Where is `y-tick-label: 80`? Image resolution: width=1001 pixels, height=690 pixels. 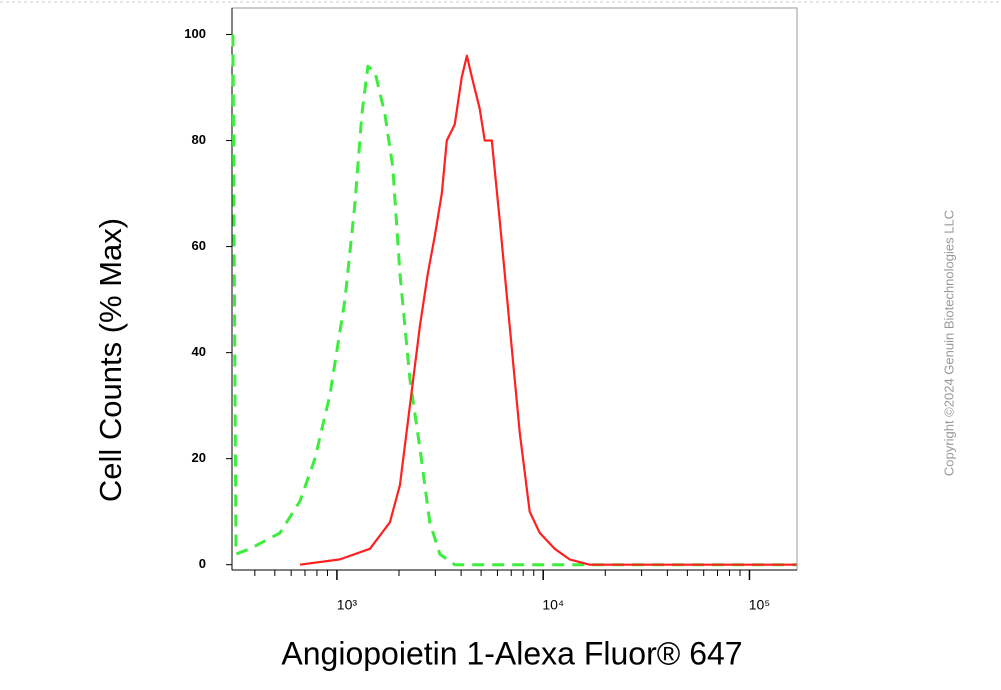 y-tick-label: 80 is located at coordinates (199, 139).